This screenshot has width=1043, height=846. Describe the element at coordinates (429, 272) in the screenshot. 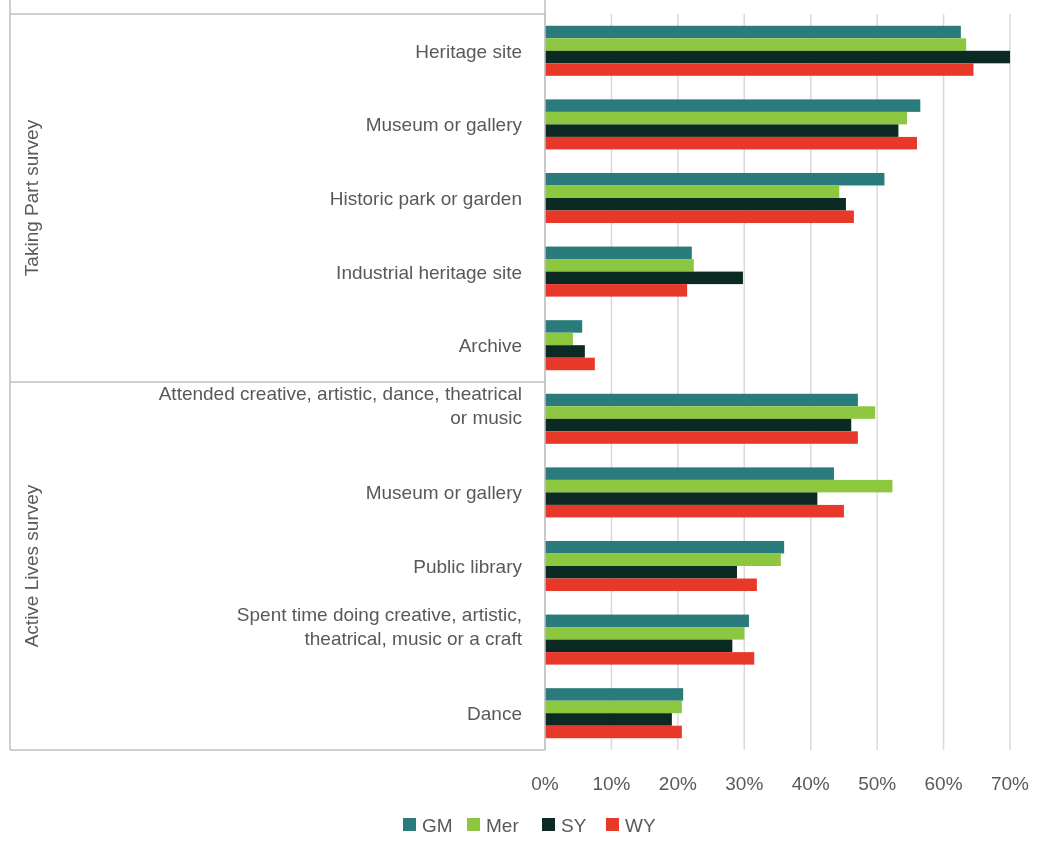

I see `y-tick-label: Industrial heritage site` at that location.